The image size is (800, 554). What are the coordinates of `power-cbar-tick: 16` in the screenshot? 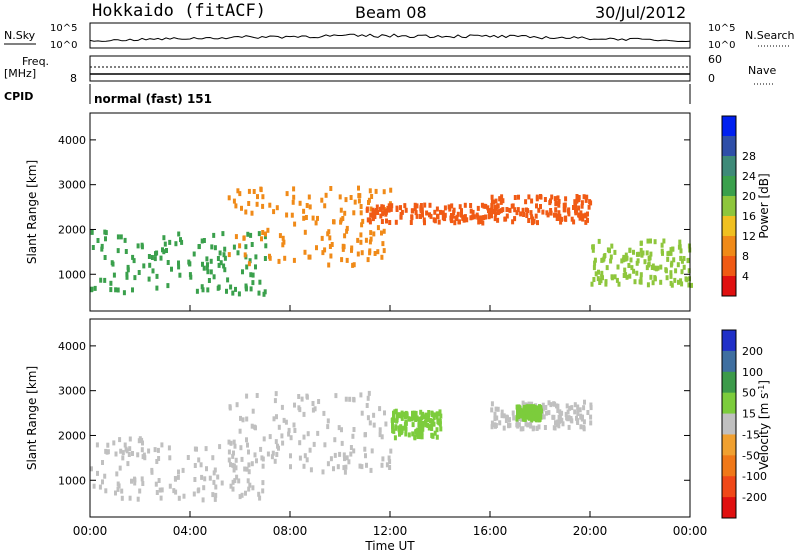 It's located at (749, 216).